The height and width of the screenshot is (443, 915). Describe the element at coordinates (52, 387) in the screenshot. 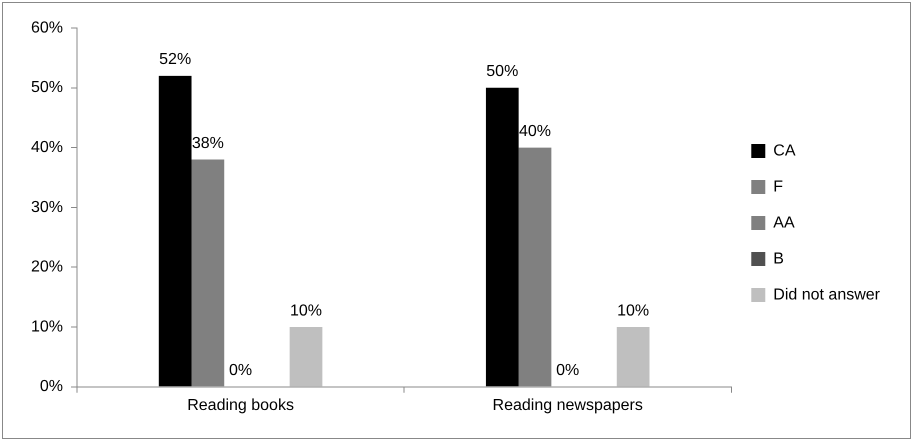

I see `y-tick-label: 0%` at that location.